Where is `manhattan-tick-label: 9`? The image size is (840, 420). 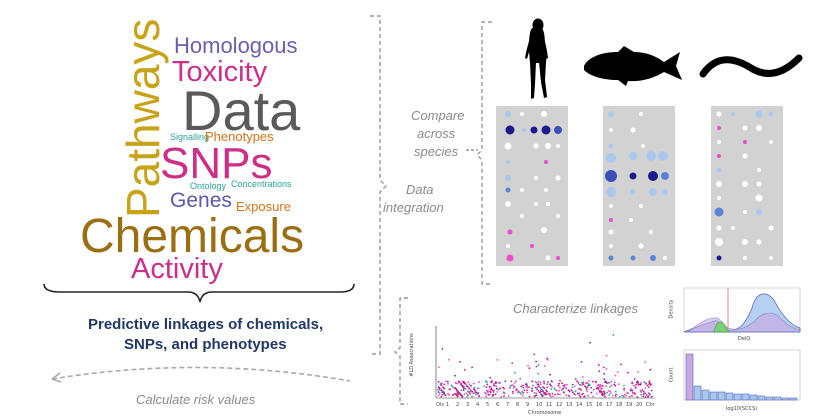 manhattan-tick-label: 9 is located at coordinates (528, 405).